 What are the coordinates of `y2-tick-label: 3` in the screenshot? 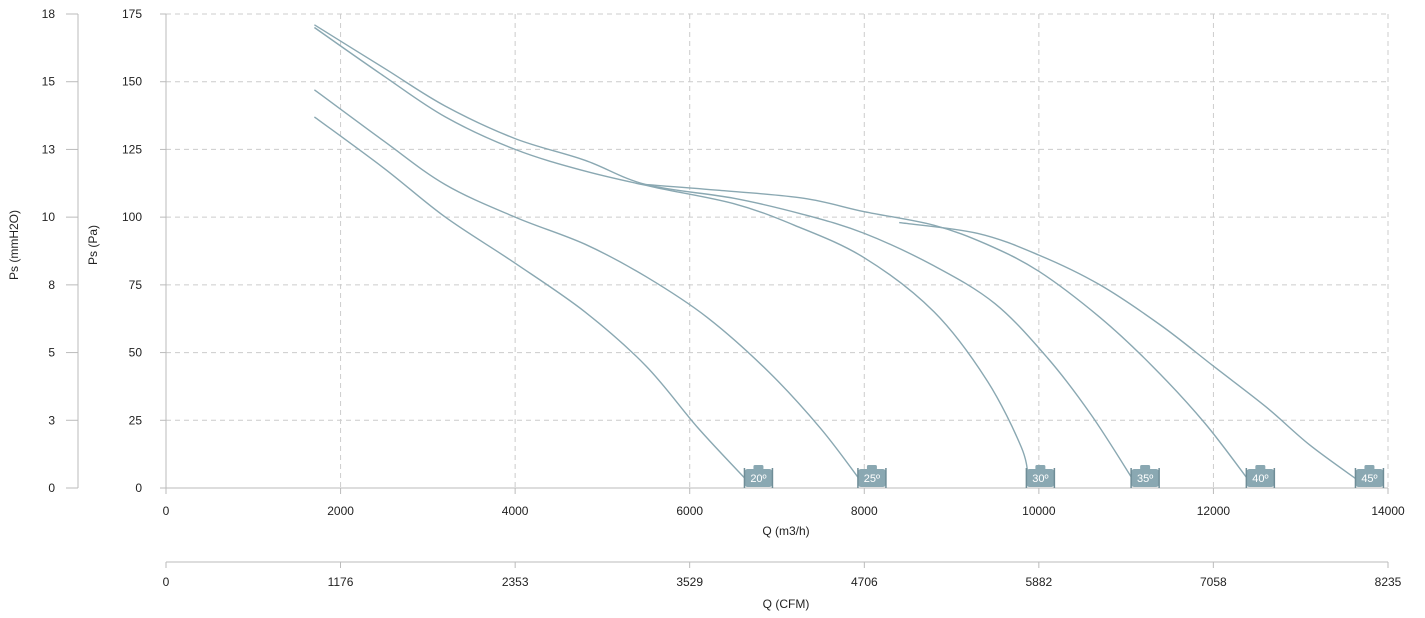 It's located at (51, 420).